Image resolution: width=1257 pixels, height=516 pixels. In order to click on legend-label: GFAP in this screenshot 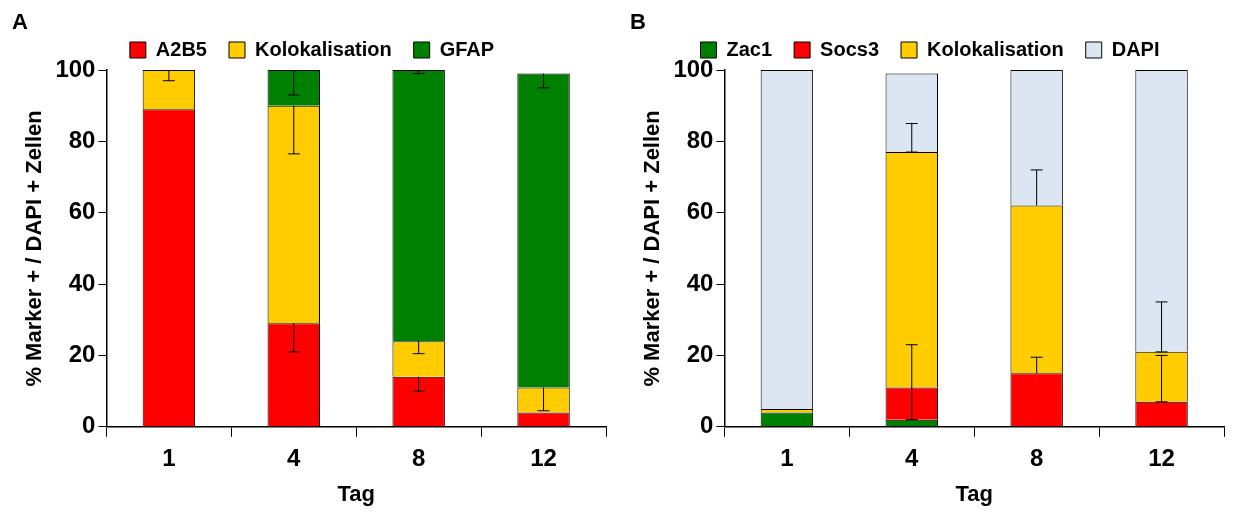, I will do `click(467, 48)`.